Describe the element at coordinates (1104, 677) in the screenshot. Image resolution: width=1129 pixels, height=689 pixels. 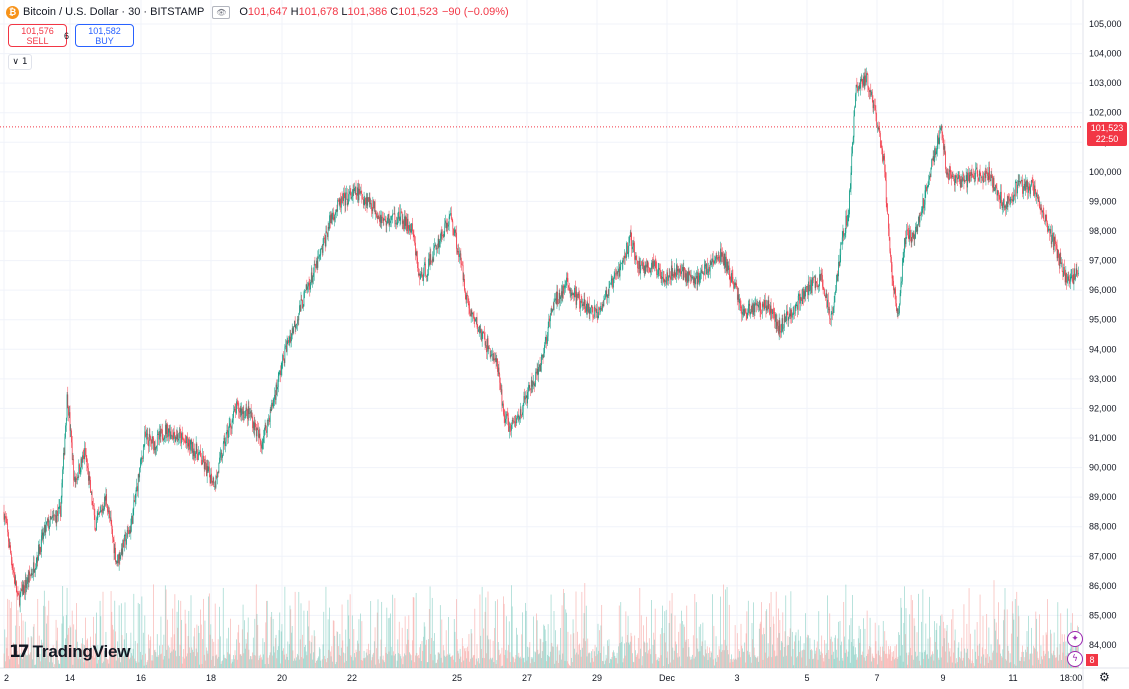
I see `gear-icon: ⚙` at that location.